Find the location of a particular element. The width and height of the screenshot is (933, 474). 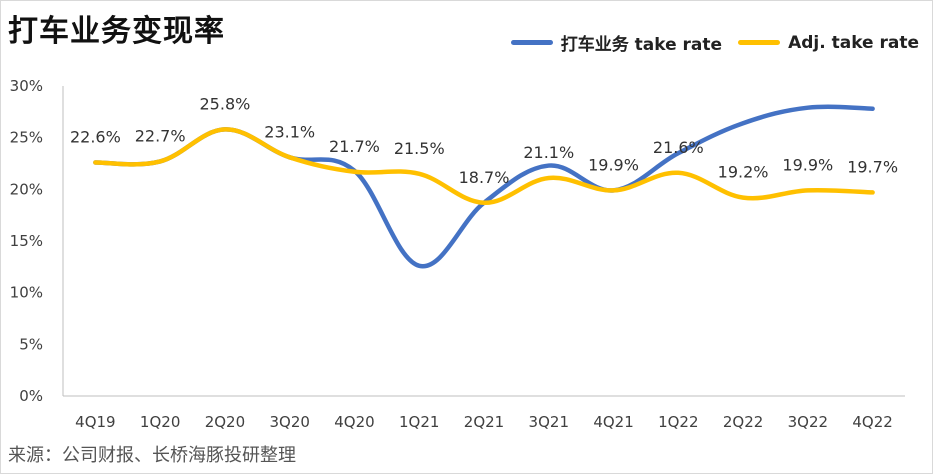

y-tick-label: 5% is located at coordinates (31, 344).